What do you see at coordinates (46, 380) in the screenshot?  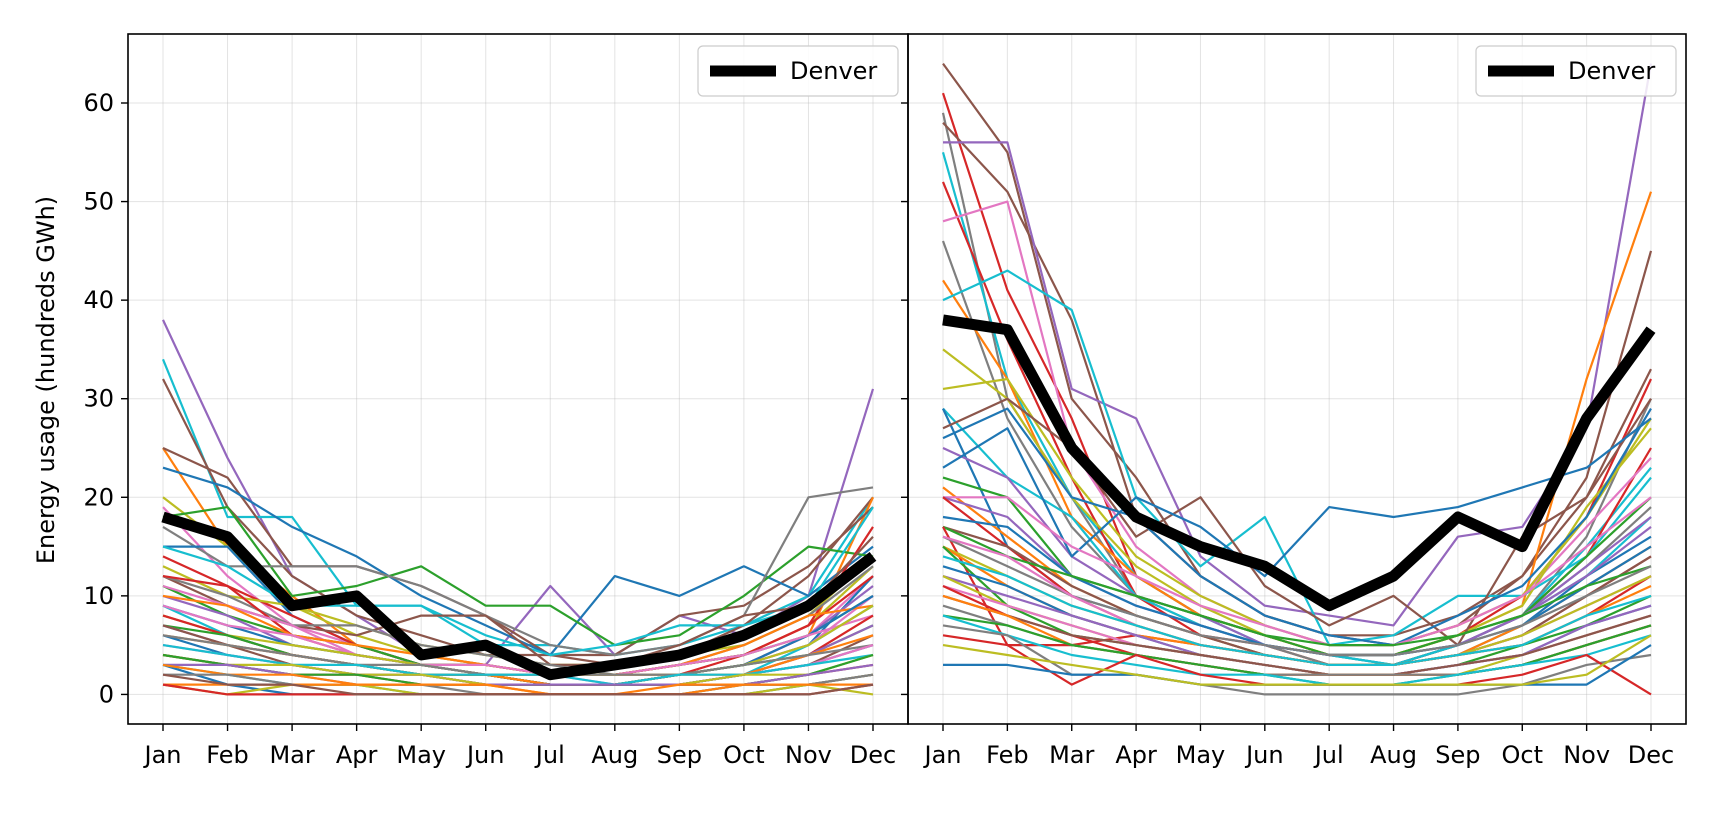 I see `y-axis-label: Energy usage (hundreds GWh)` at bounding box center [46, 380].